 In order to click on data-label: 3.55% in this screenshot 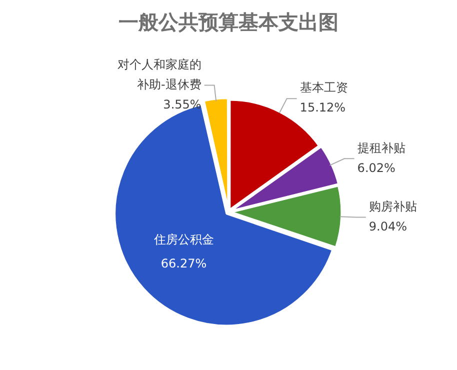, I will do `click(182, 104)`.